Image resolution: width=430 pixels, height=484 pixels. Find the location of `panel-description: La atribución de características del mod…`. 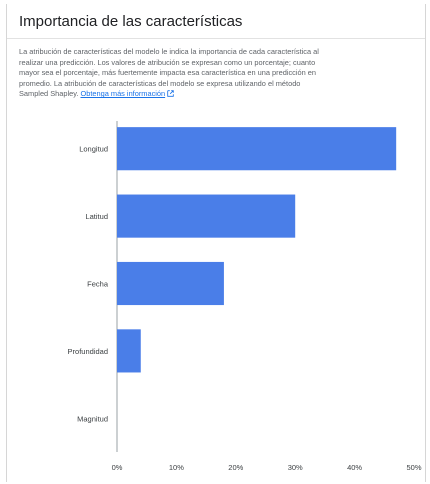

panel-description: La atribución de características del mod… is located at coordinates (169, 74).